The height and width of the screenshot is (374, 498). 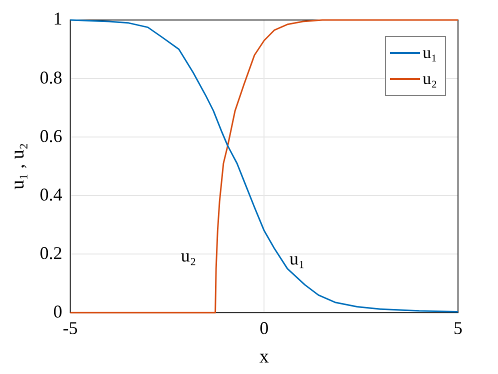 I want to click on x-tick-label: 5, so click(x=458, y=328).